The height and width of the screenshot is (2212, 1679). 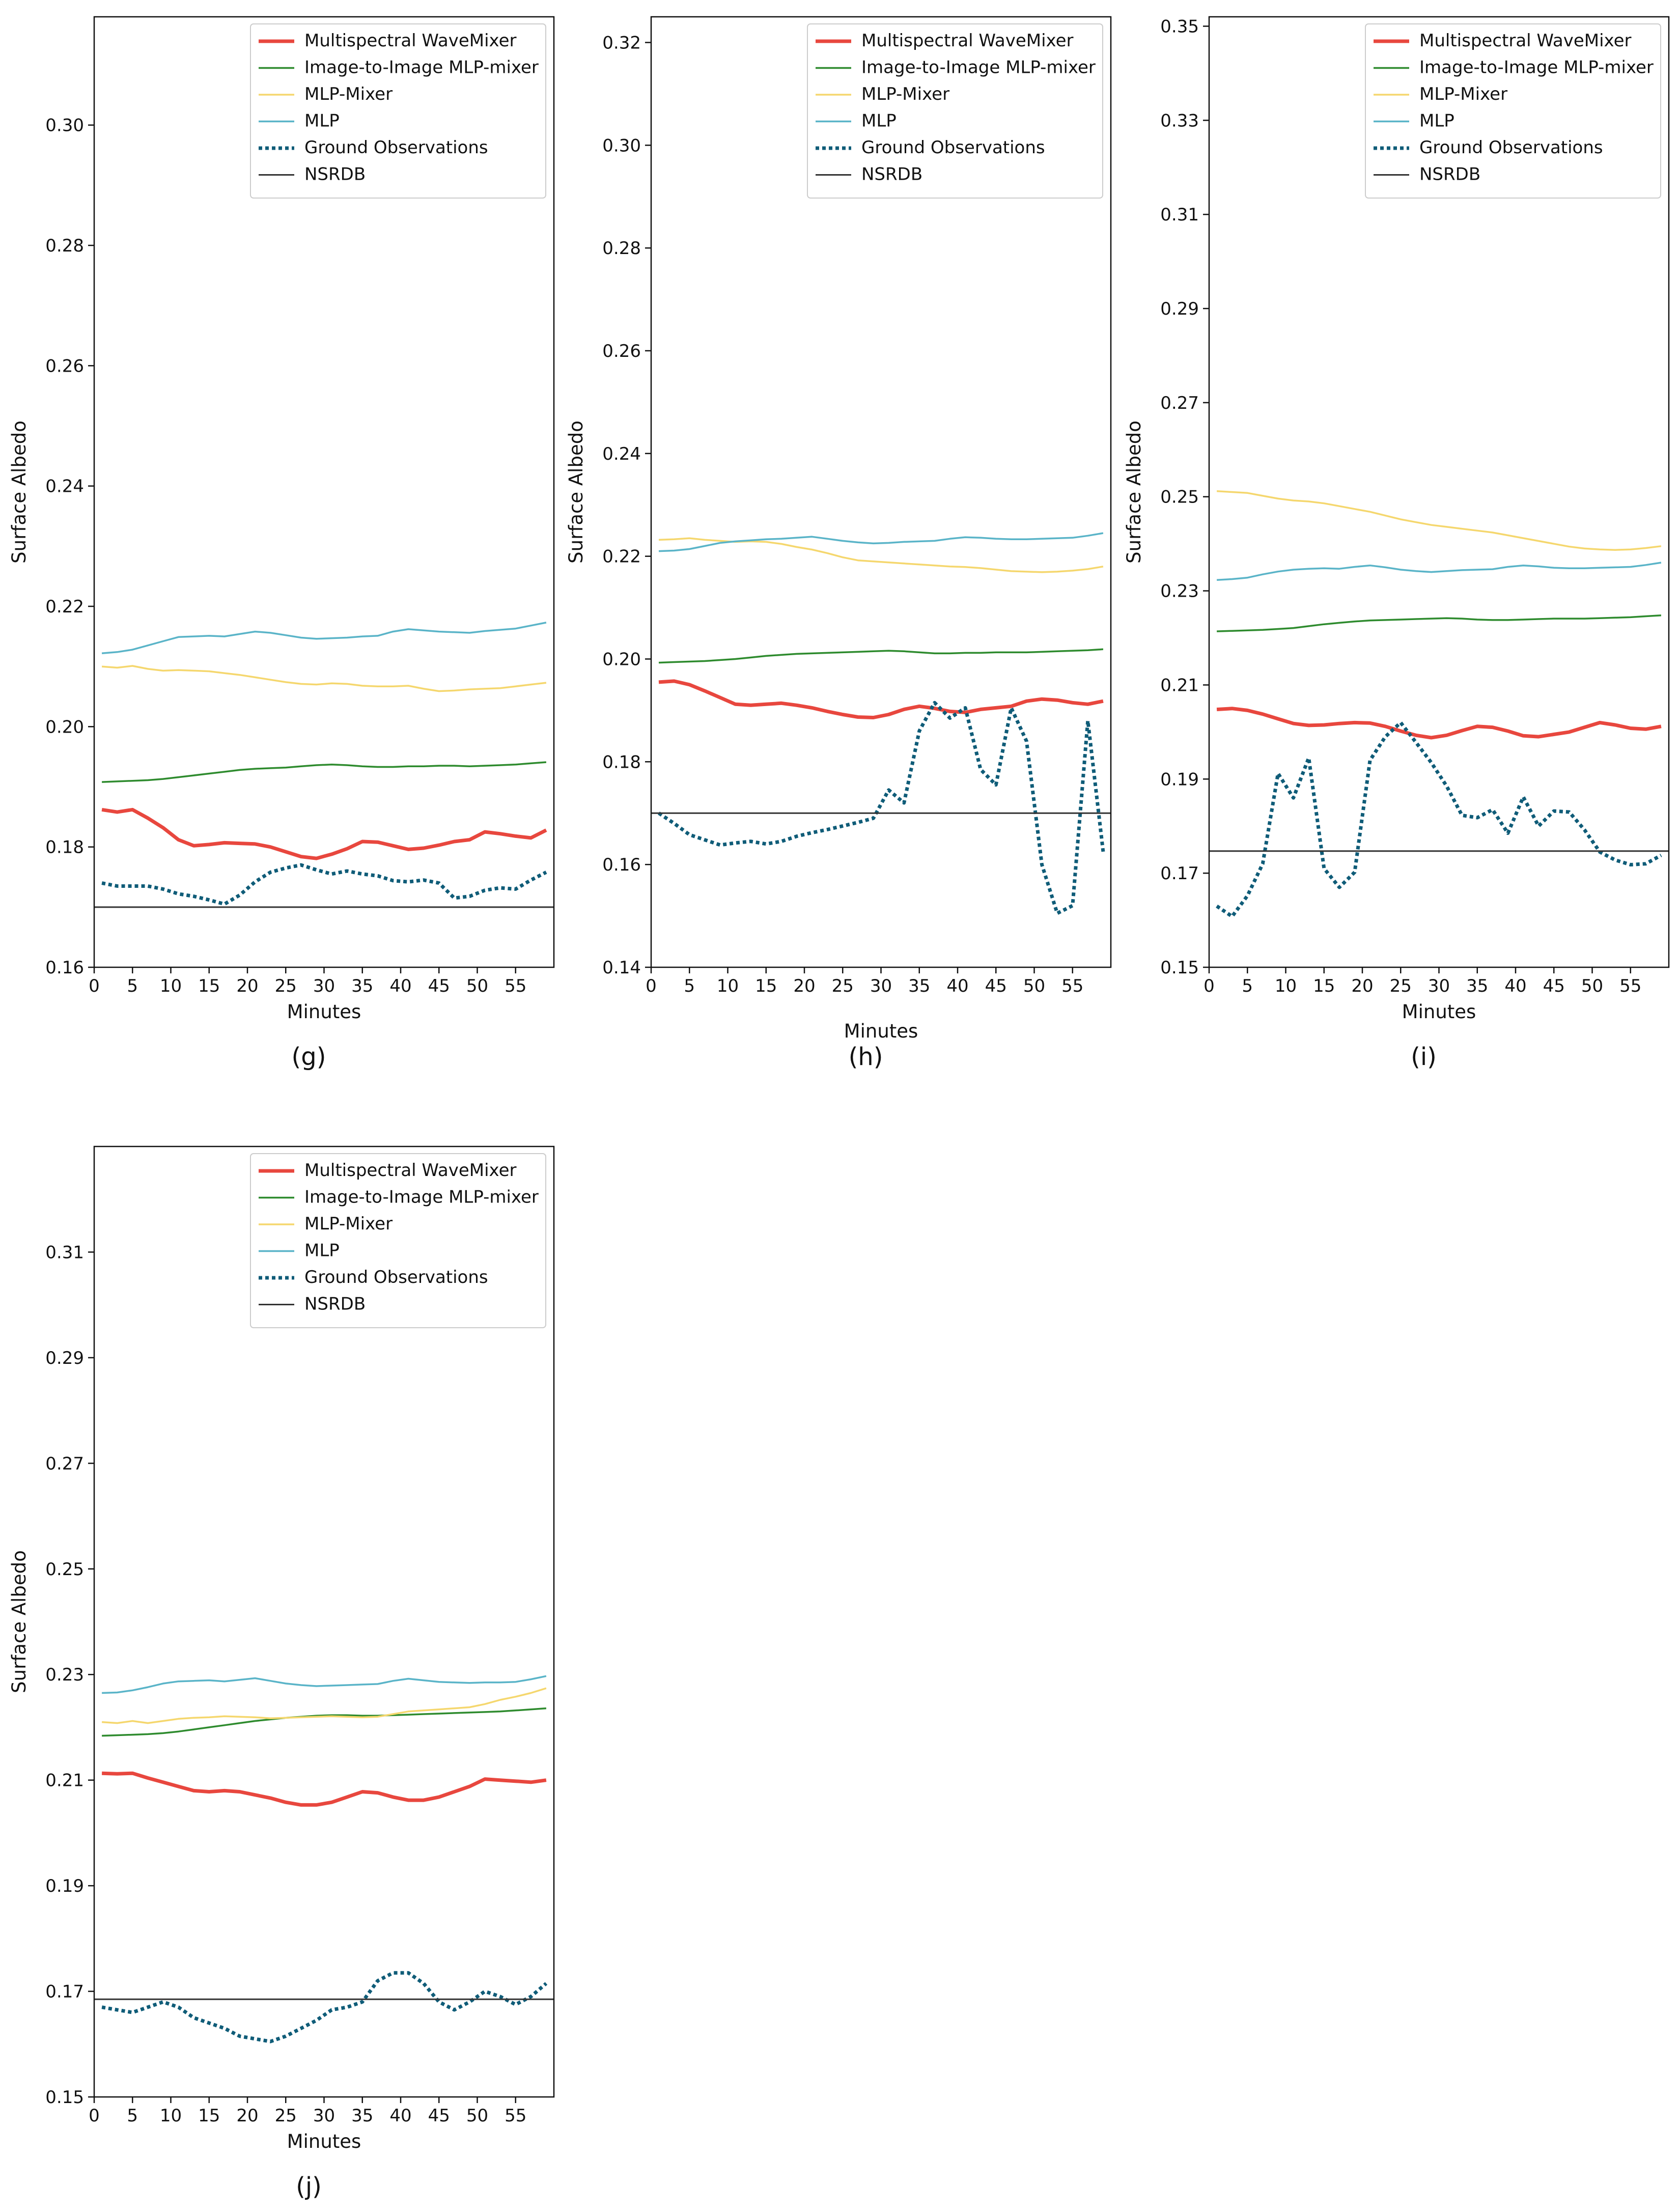 I want to click on y-tick-label: 0.14, so click(x=621, y=968).